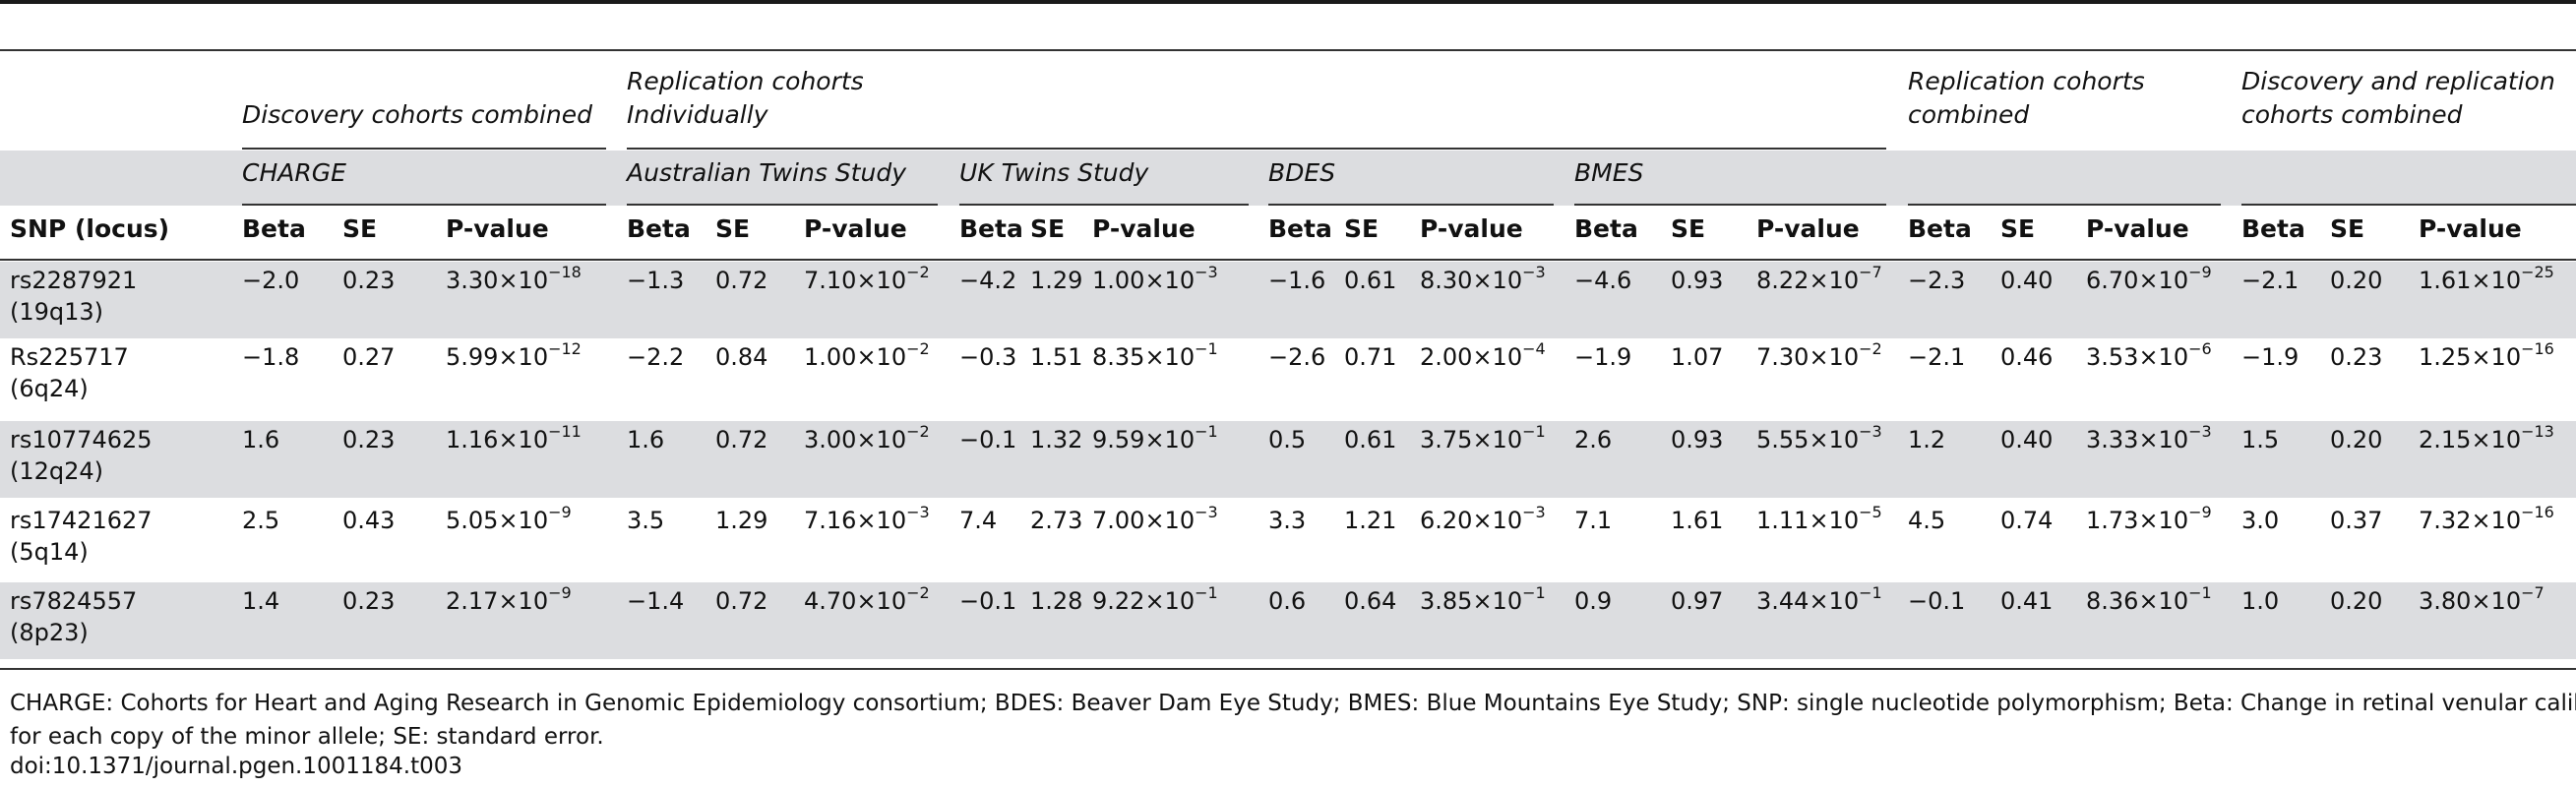 This screenshot has height=787, width=2576. What do you see at coordinates (2445, 520) in the screenshot?
I see `p-value-mantissa: 7.32` at bounding box center [2445, 520].